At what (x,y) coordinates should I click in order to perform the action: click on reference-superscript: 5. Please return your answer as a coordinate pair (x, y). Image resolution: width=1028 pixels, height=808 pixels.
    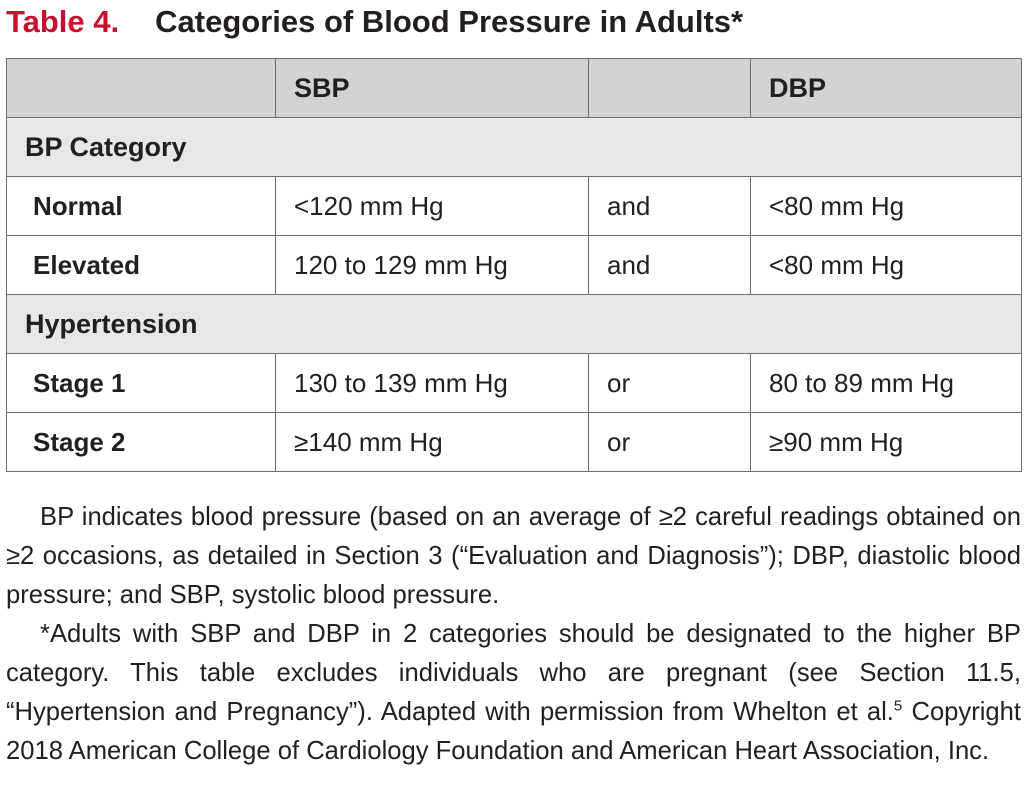
    Looking at the image, I should click on (898, 706).